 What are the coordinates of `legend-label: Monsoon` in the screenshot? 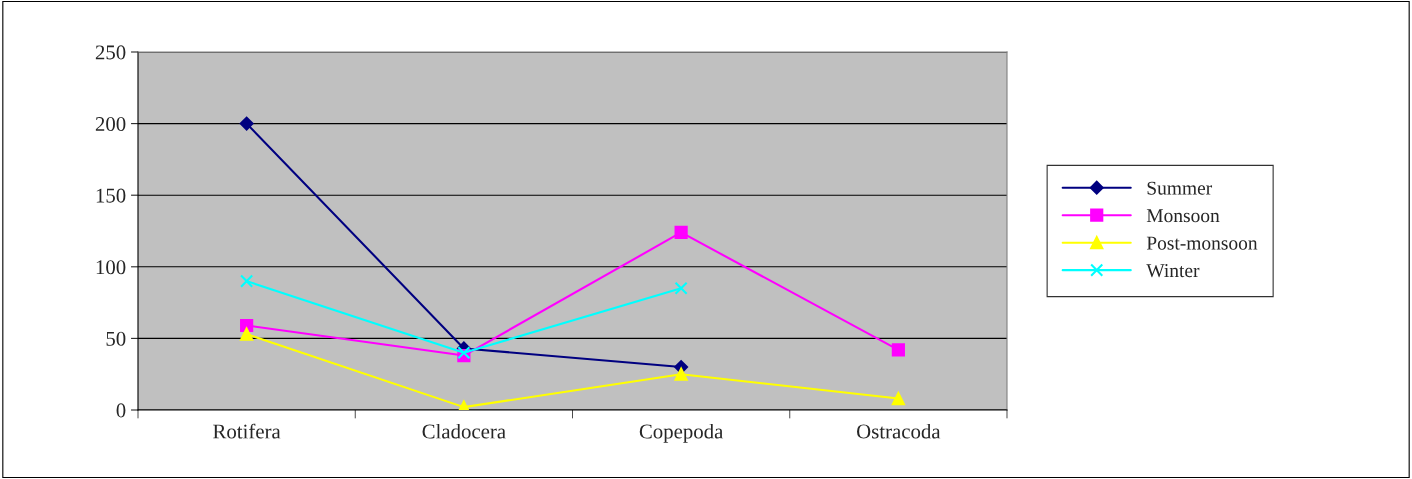 It's located at (1183, 216).